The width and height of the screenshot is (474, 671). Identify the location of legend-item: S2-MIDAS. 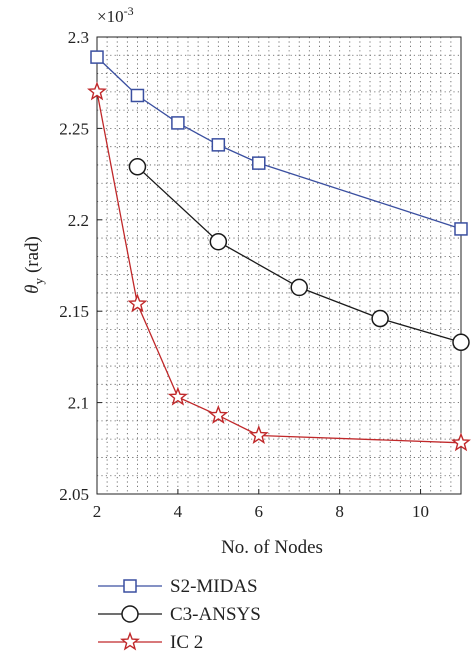
(178, 586).